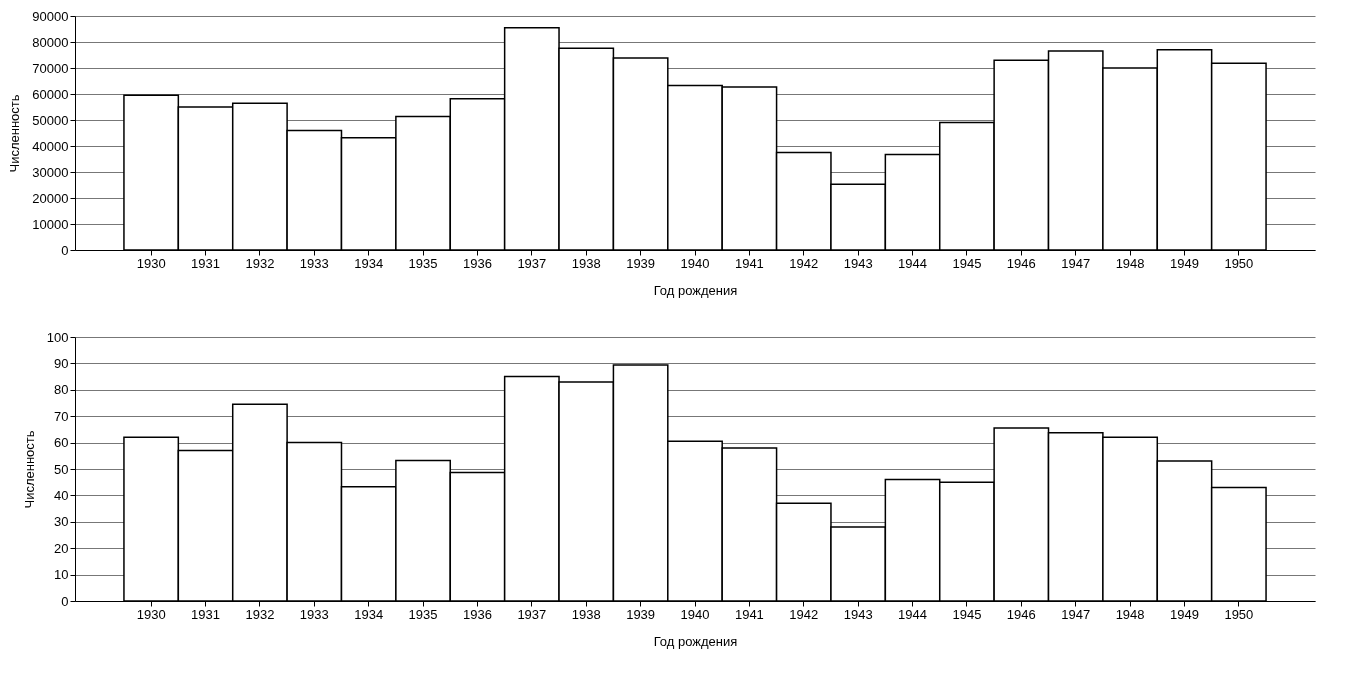 Image resolution: width=1359 pixels, height=686 pixels. I want to click on y-tick-label: 100, so click(57, 337).